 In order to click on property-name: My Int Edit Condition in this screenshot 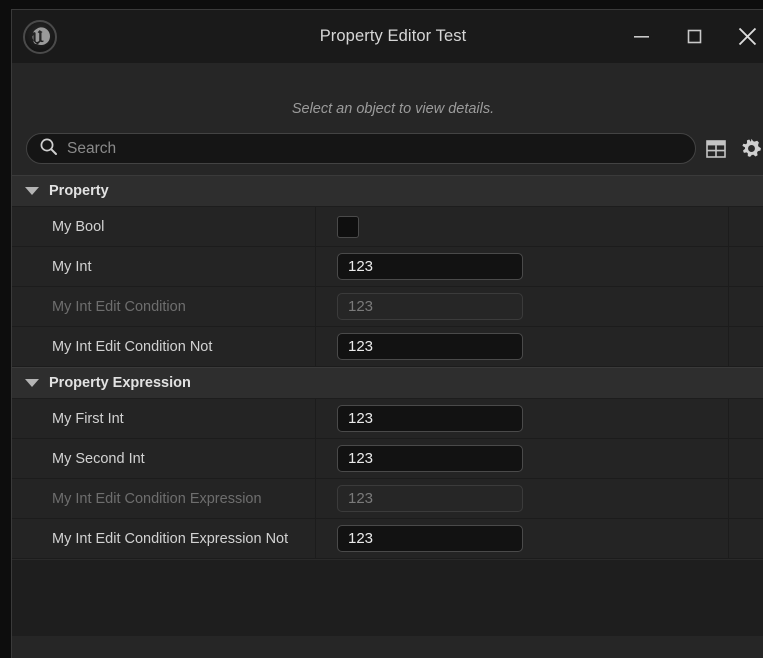, I will do `click(164, 306)`.